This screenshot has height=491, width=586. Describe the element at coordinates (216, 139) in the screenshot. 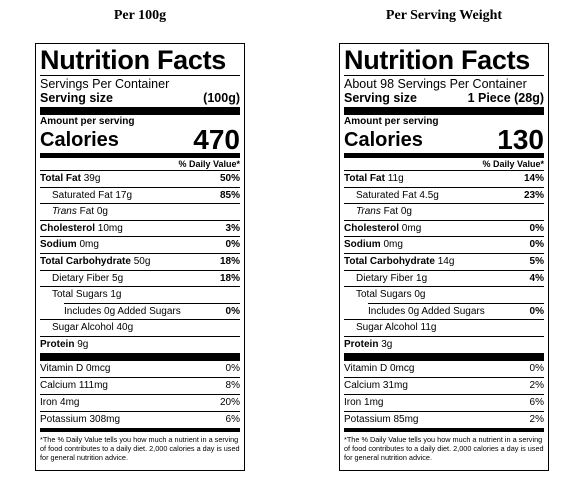

I see `calories-value: 470` at that location.